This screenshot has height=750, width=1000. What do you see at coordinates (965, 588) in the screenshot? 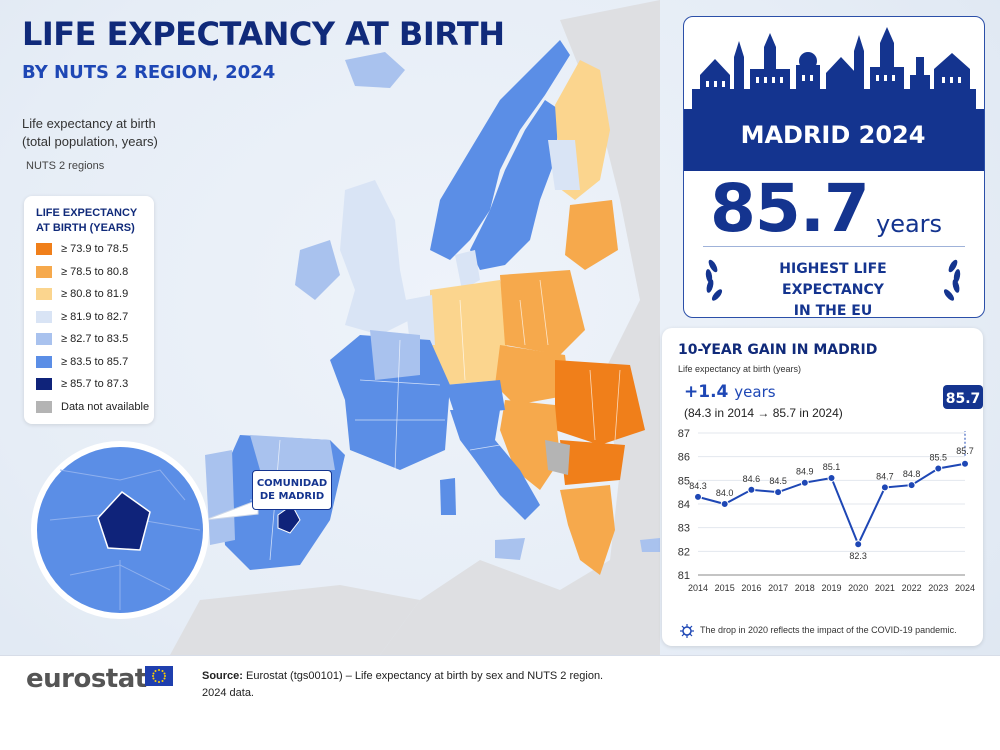
I see `x-tick-label: 2024` at bounding box center [965, 588].